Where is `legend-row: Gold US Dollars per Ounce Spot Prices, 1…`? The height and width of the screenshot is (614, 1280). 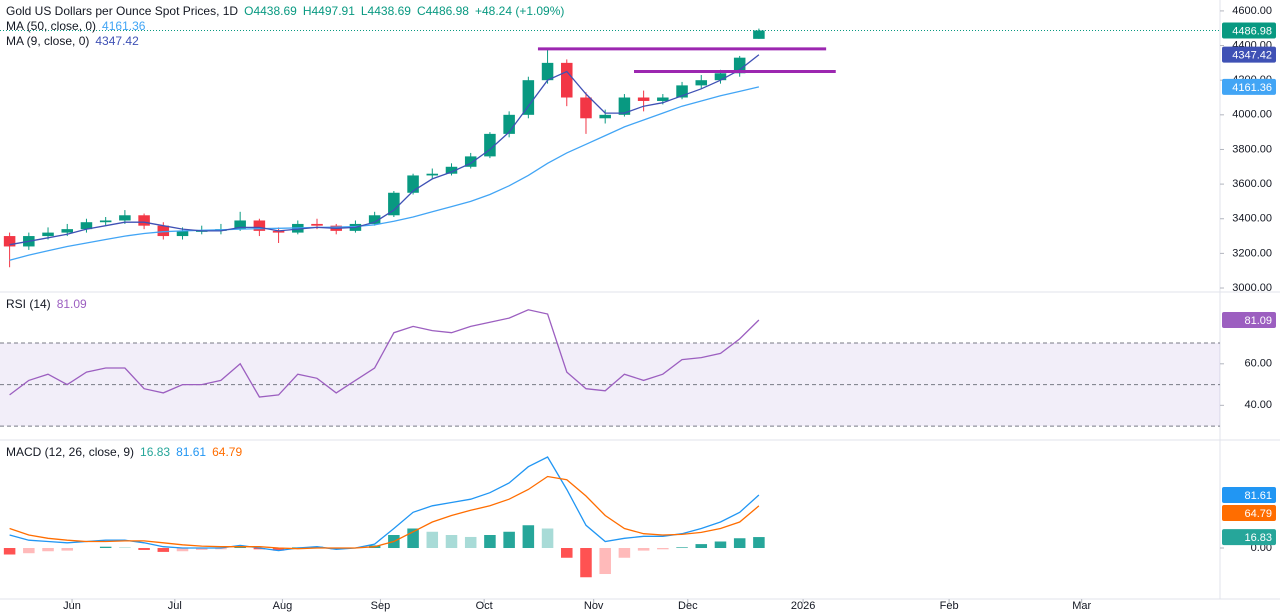
legend-row: Gold US Dollars per Ounce Spot Prices, 1… is located at coordinates (288, 11).